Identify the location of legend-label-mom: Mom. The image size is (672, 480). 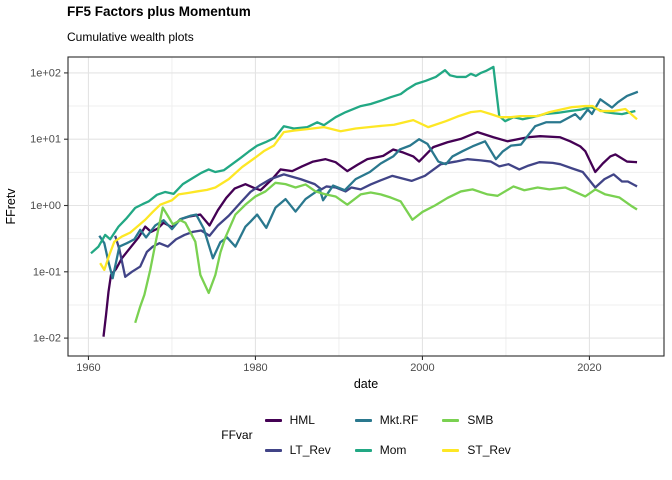
(393, 450).